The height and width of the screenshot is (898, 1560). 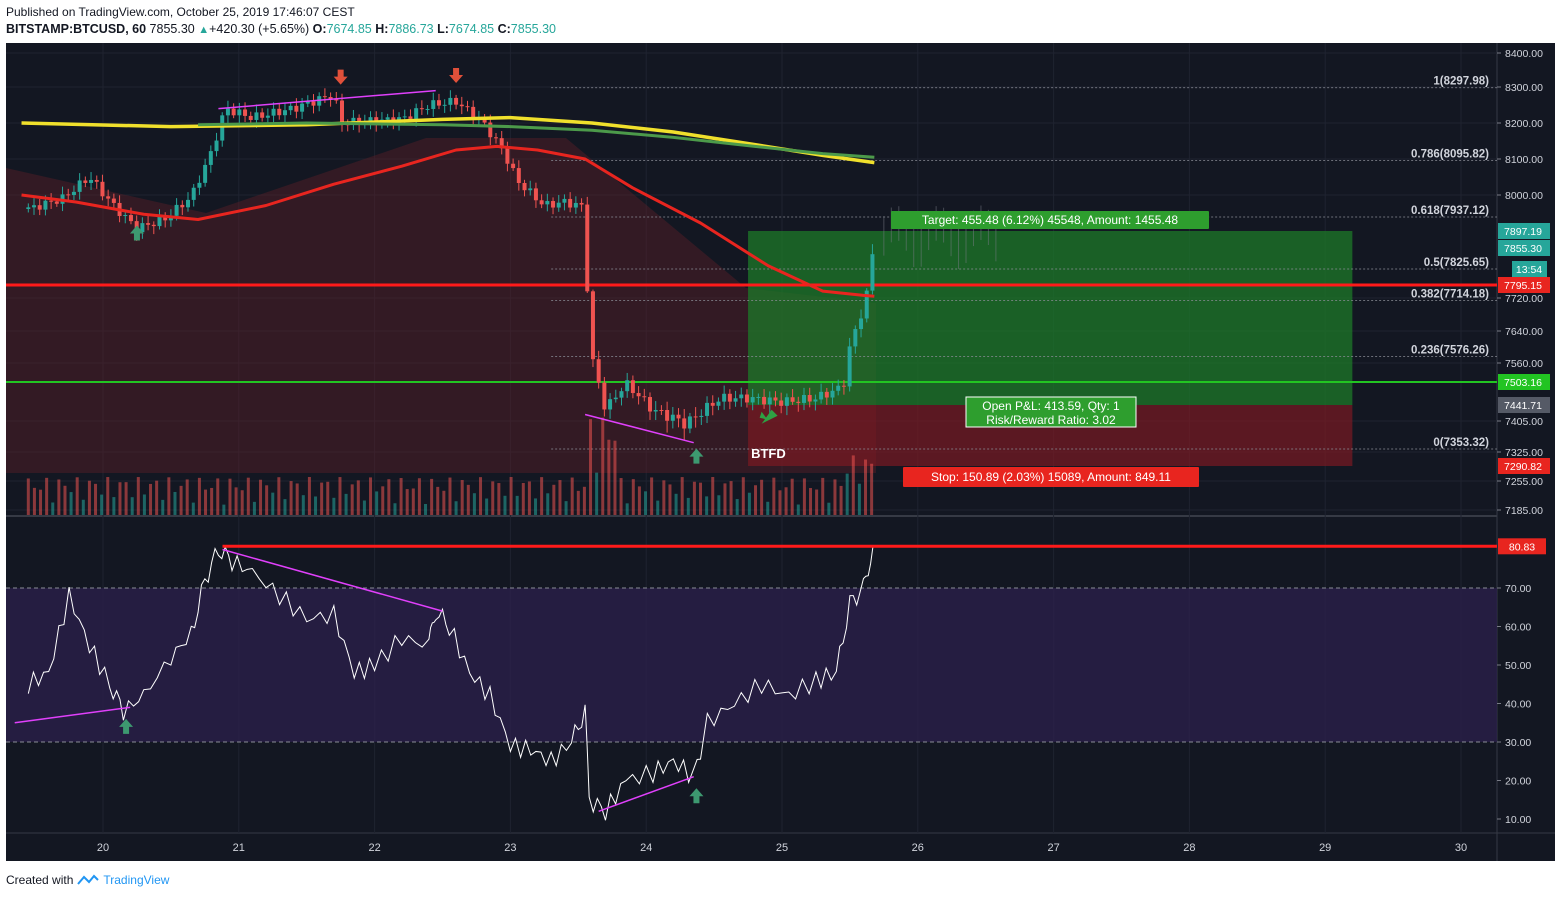 I want to click on rsi-tick-label: 10.00, so click(x=1518, y=820).